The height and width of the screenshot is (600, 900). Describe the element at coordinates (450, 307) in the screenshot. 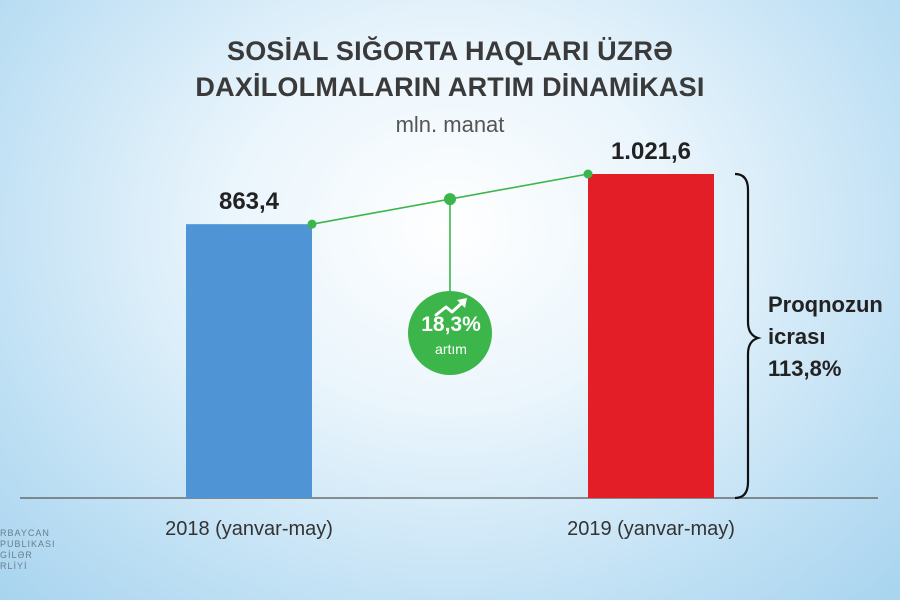

I see `trend-up-arrow-icon` at that location.